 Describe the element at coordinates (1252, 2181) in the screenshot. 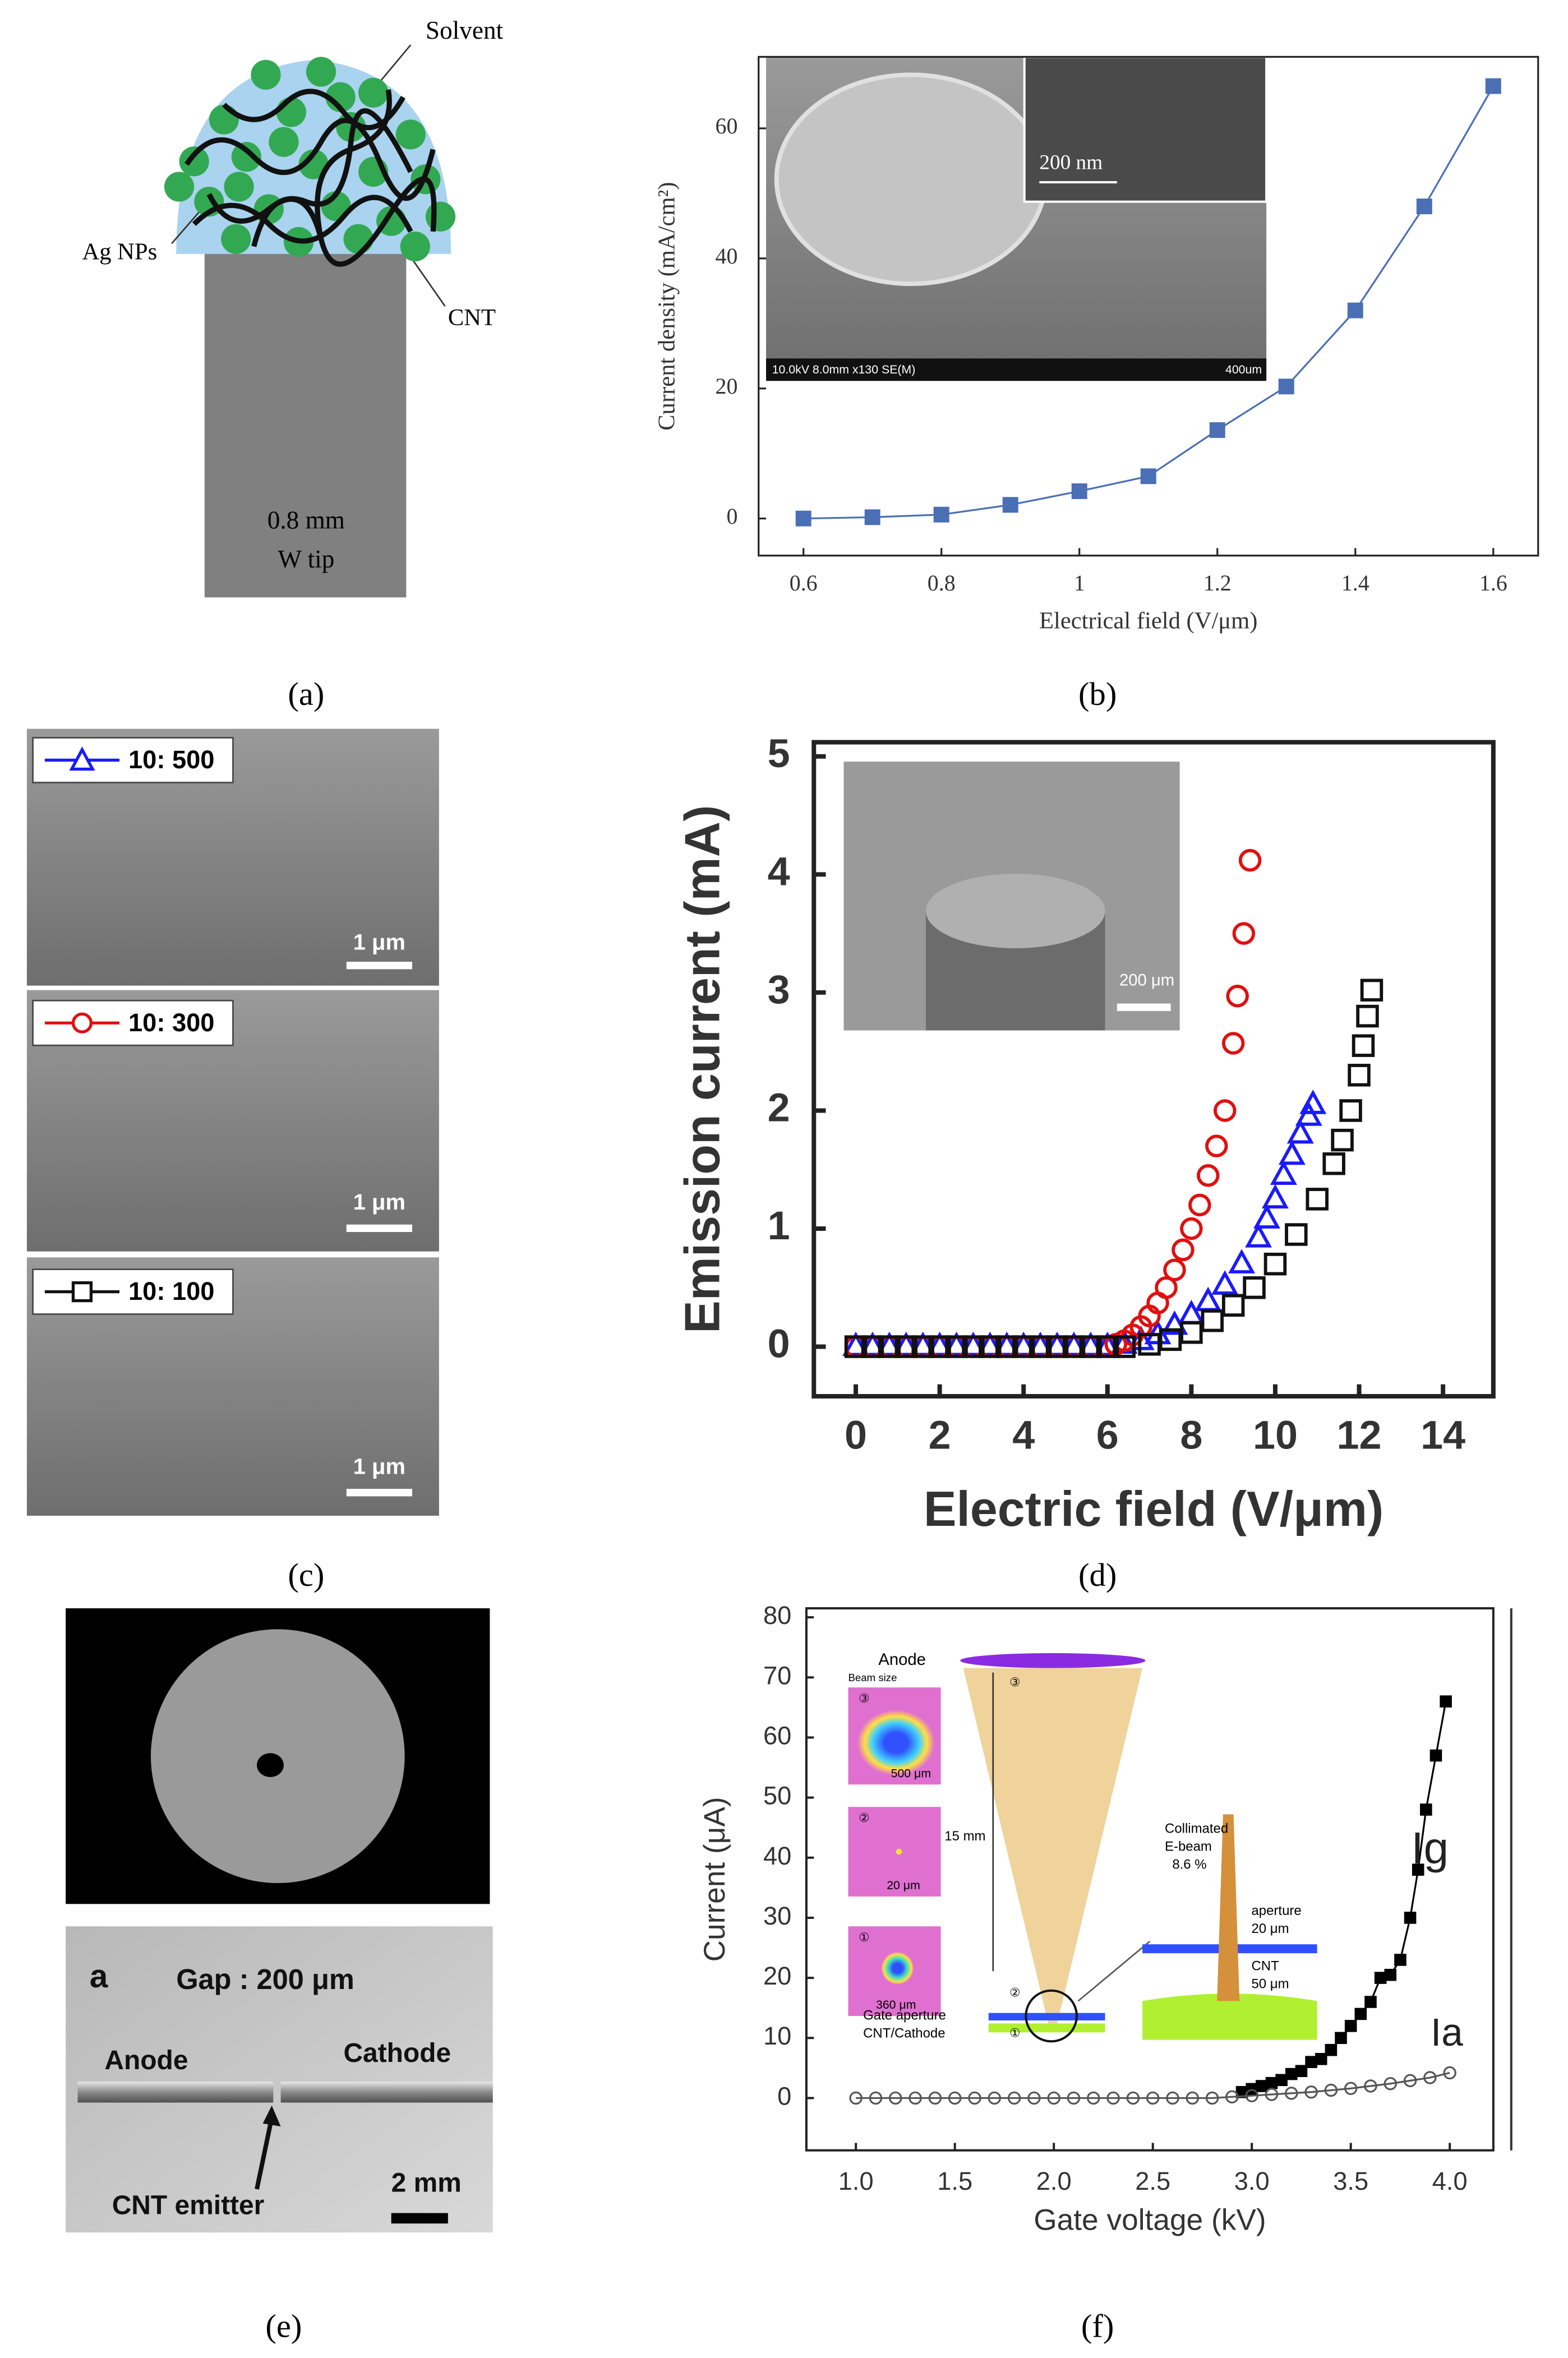

I see `x-tick-label: 3.0` at that location.